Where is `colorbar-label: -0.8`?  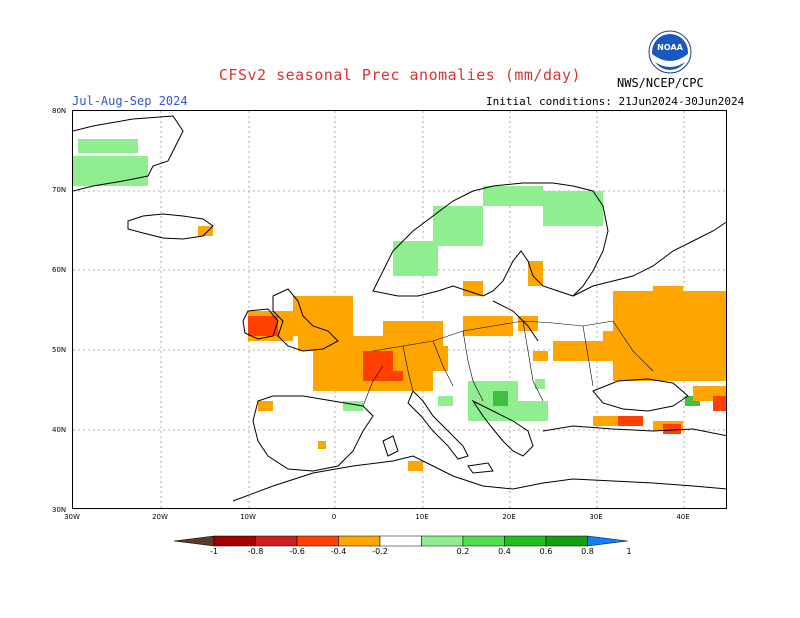
colorbar-label: -0.8 is located at coordinates (255, 551).